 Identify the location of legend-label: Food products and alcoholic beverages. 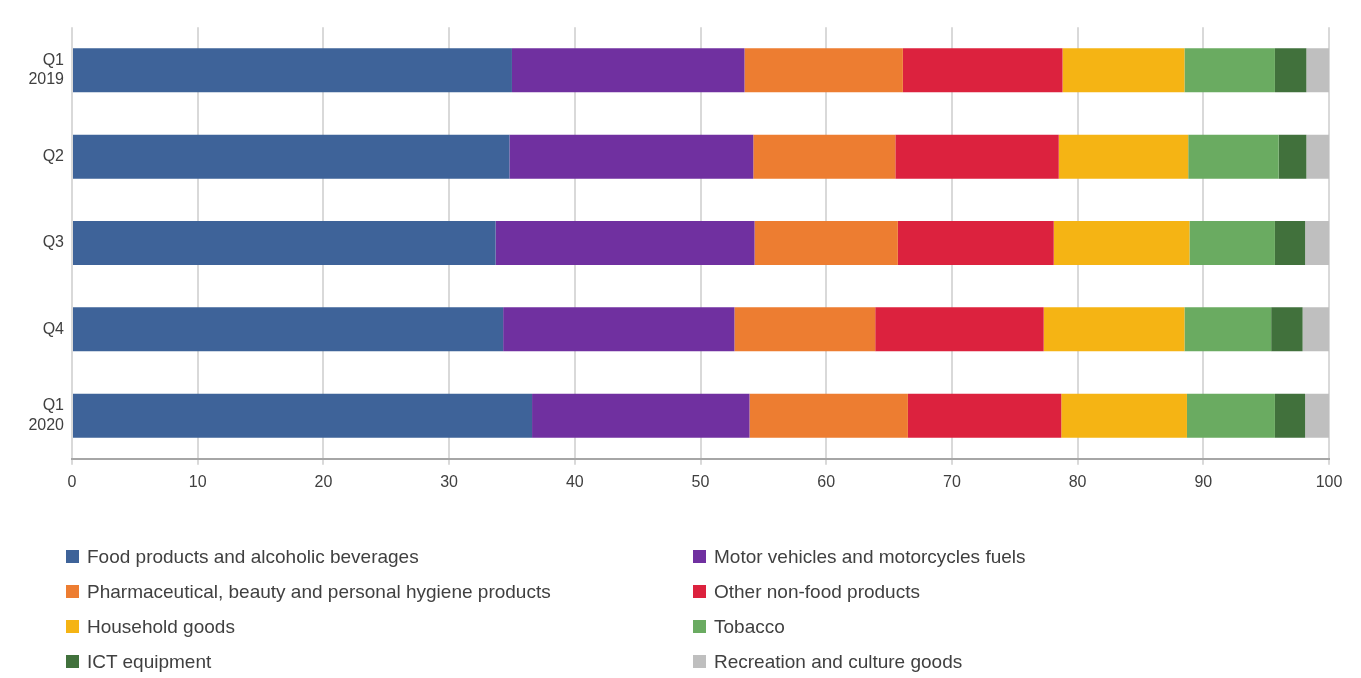
(253, 556).